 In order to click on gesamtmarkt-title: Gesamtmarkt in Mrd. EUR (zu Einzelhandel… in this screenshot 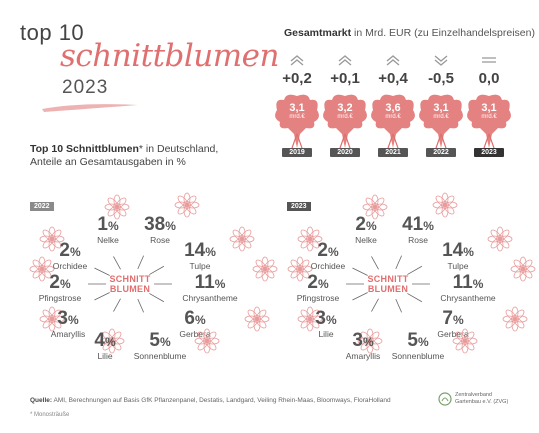, I will do `click(409, 33)`.